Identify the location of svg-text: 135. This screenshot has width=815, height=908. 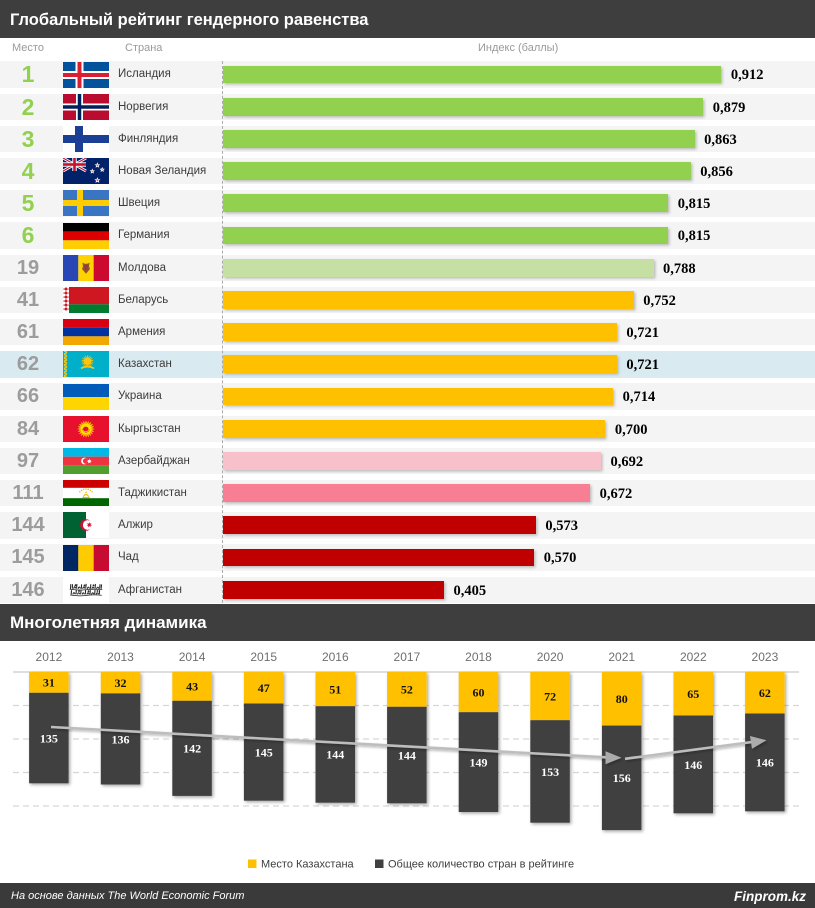
(49, 738).